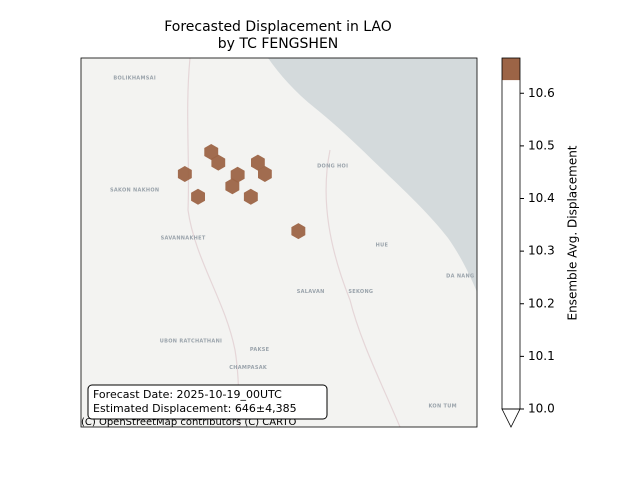  I want to click on colorbar-tick-label: 10.0, so click(541, 409).